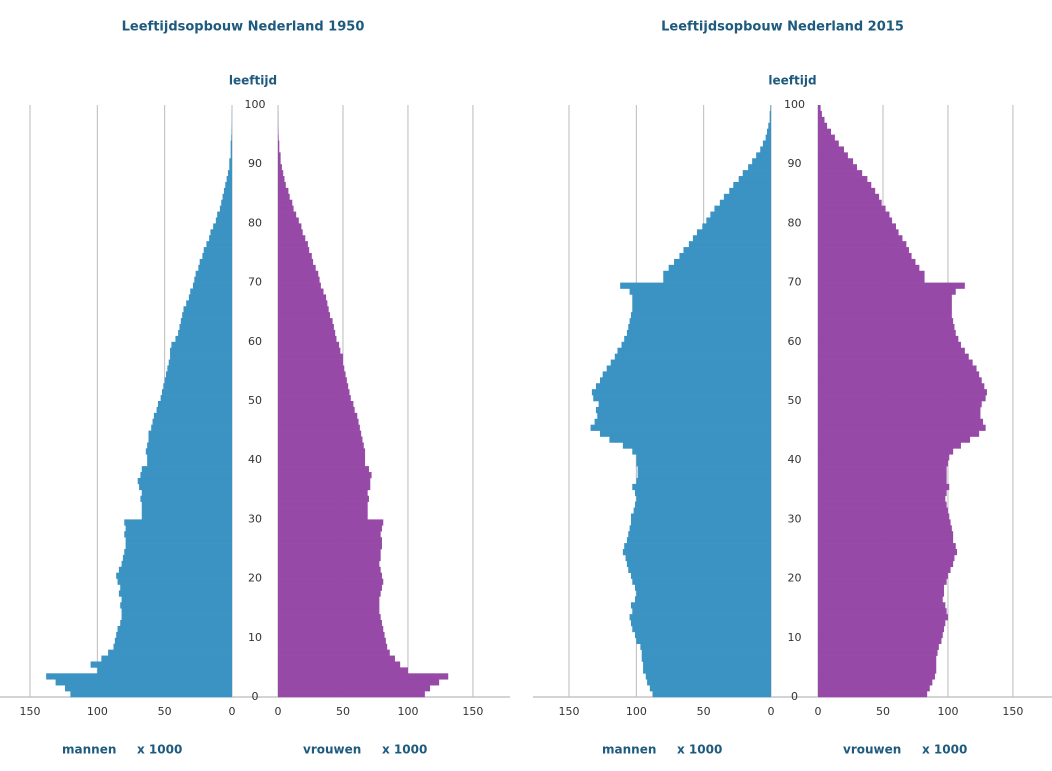 The height and width of the screenshot is (771, 1052). What do you see at coordinates (795, 282) in the screenshot?
I see `y-tick-label: 70` at bounding box center [795, 282].